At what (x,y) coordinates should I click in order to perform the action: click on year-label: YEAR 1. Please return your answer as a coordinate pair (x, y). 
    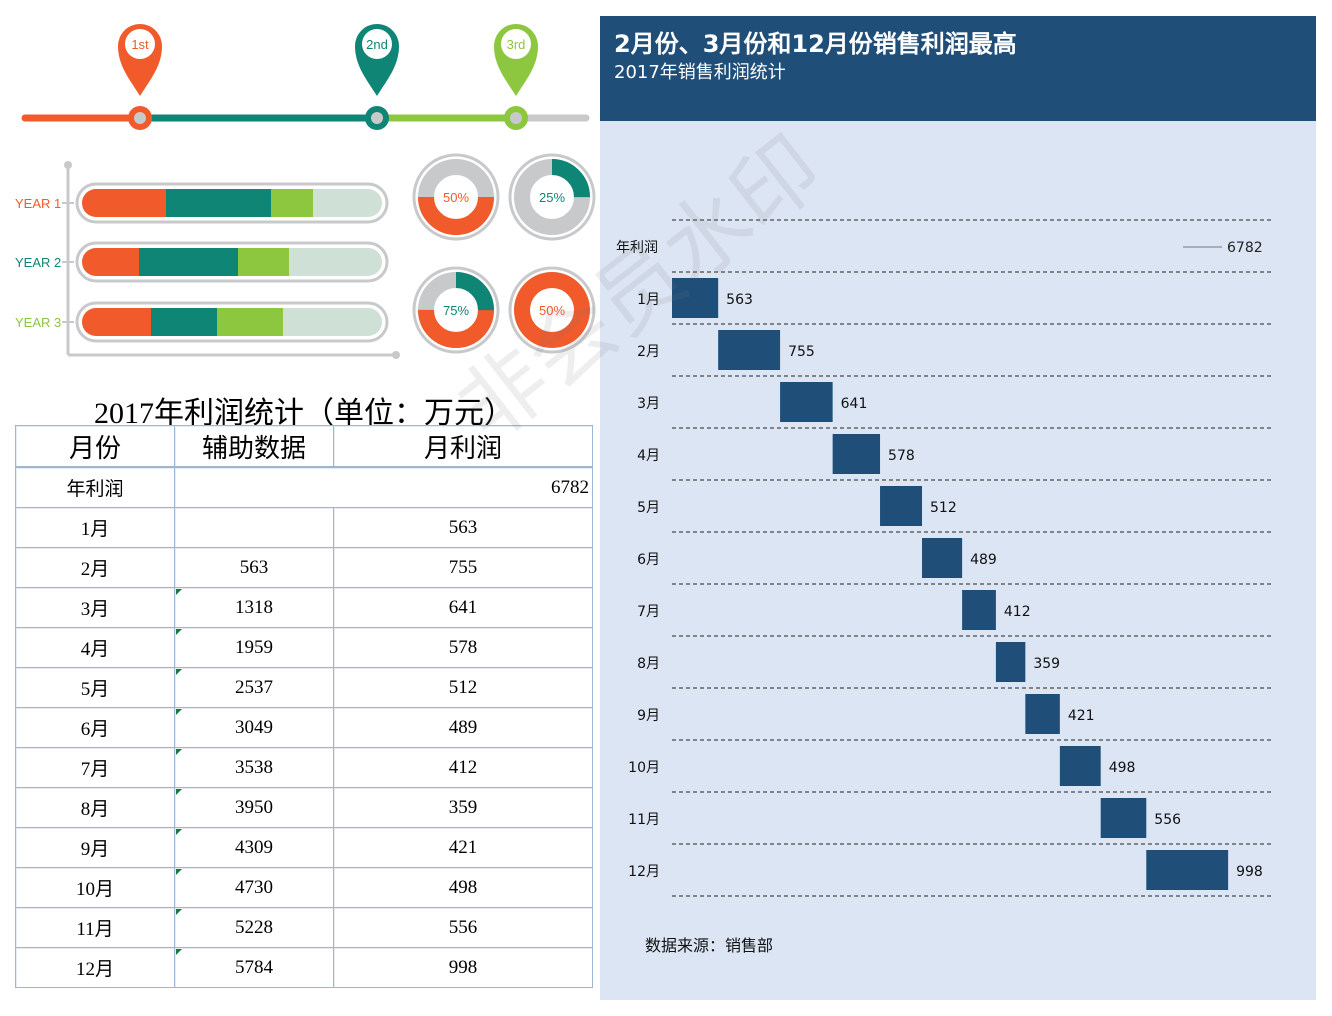
    Looking at the image, I should click on (38, 203).